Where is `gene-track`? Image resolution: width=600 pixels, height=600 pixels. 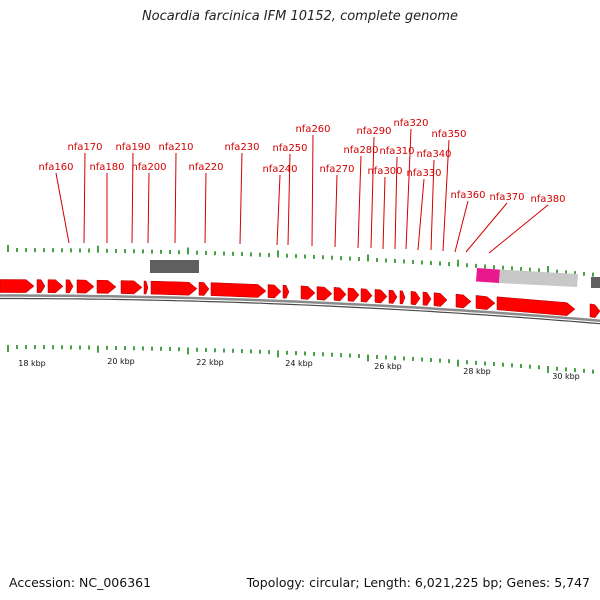 gene-track is located at coordinates (300, 298).